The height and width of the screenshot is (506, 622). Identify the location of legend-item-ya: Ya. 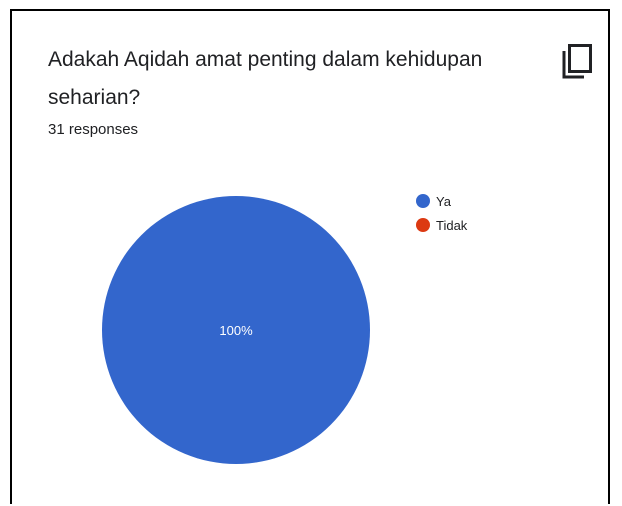
(434, 201).